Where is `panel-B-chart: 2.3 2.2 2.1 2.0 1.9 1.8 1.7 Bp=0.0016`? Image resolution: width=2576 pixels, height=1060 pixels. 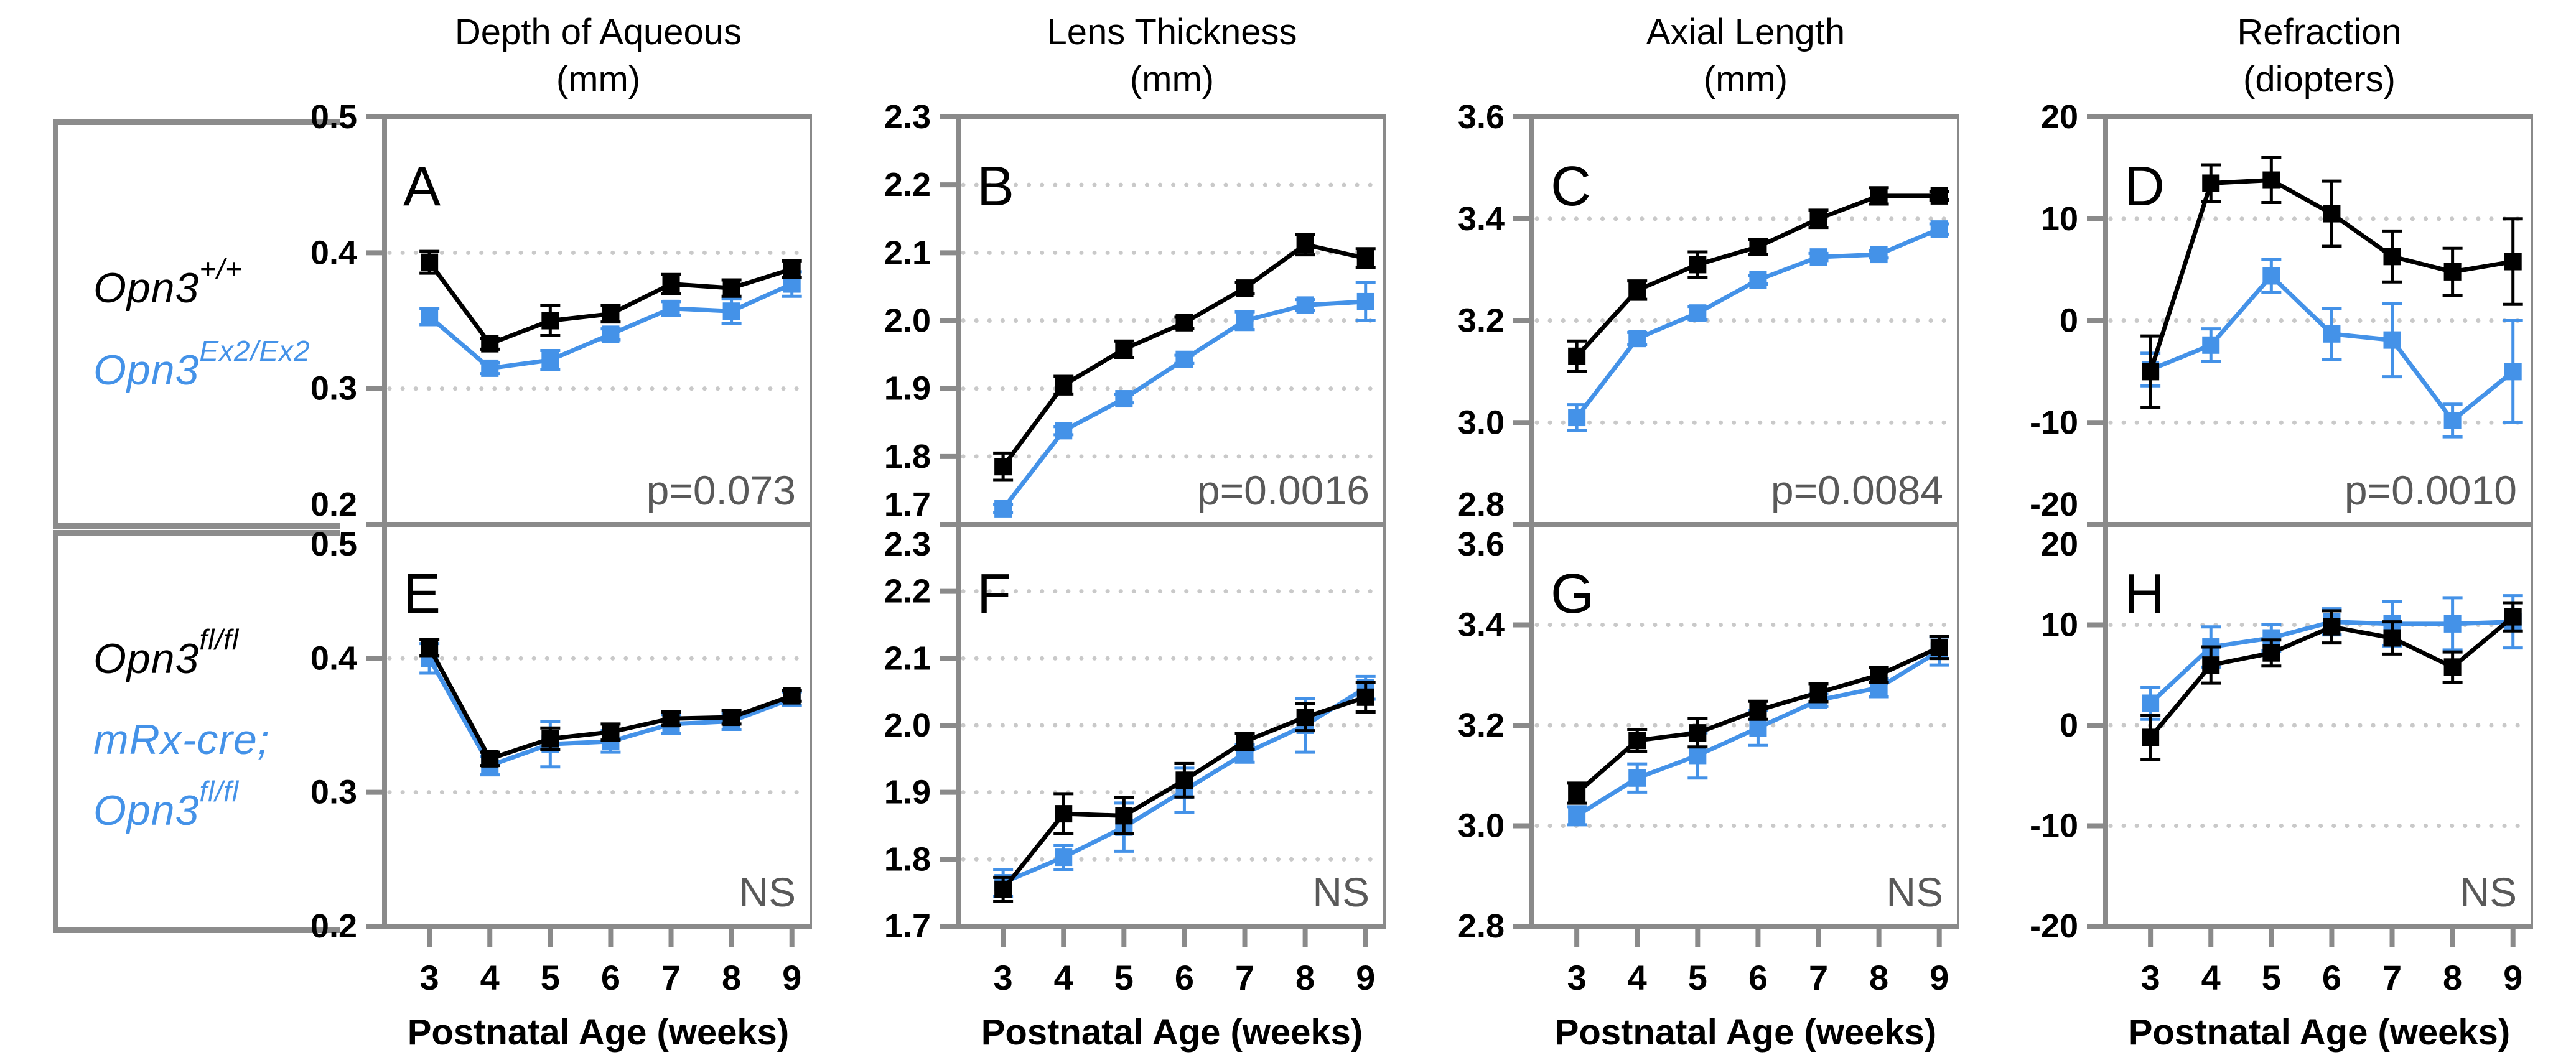
panel-B-chart: 2.3 2.2 2.1 2.0 1.9 1.8 1.7 Bp=0.0016 is located at coordinates (1136, 312).